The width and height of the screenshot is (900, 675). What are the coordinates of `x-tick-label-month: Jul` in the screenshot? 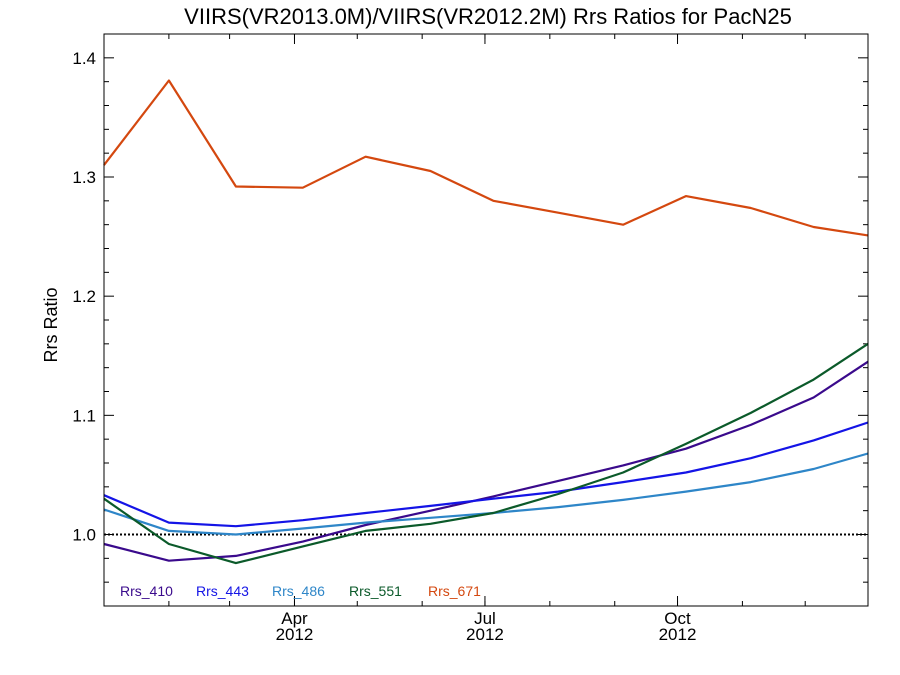 It's located at (485, 618).